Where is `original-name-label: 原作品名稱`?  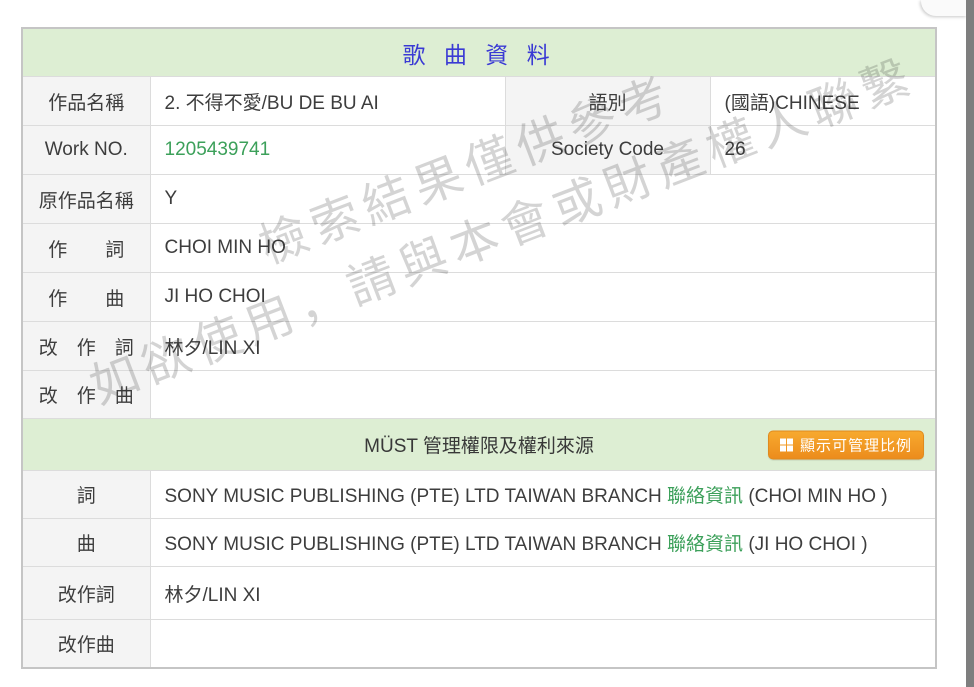
original-name-label: 原作品名稱 is located at coordinates (86, 199).